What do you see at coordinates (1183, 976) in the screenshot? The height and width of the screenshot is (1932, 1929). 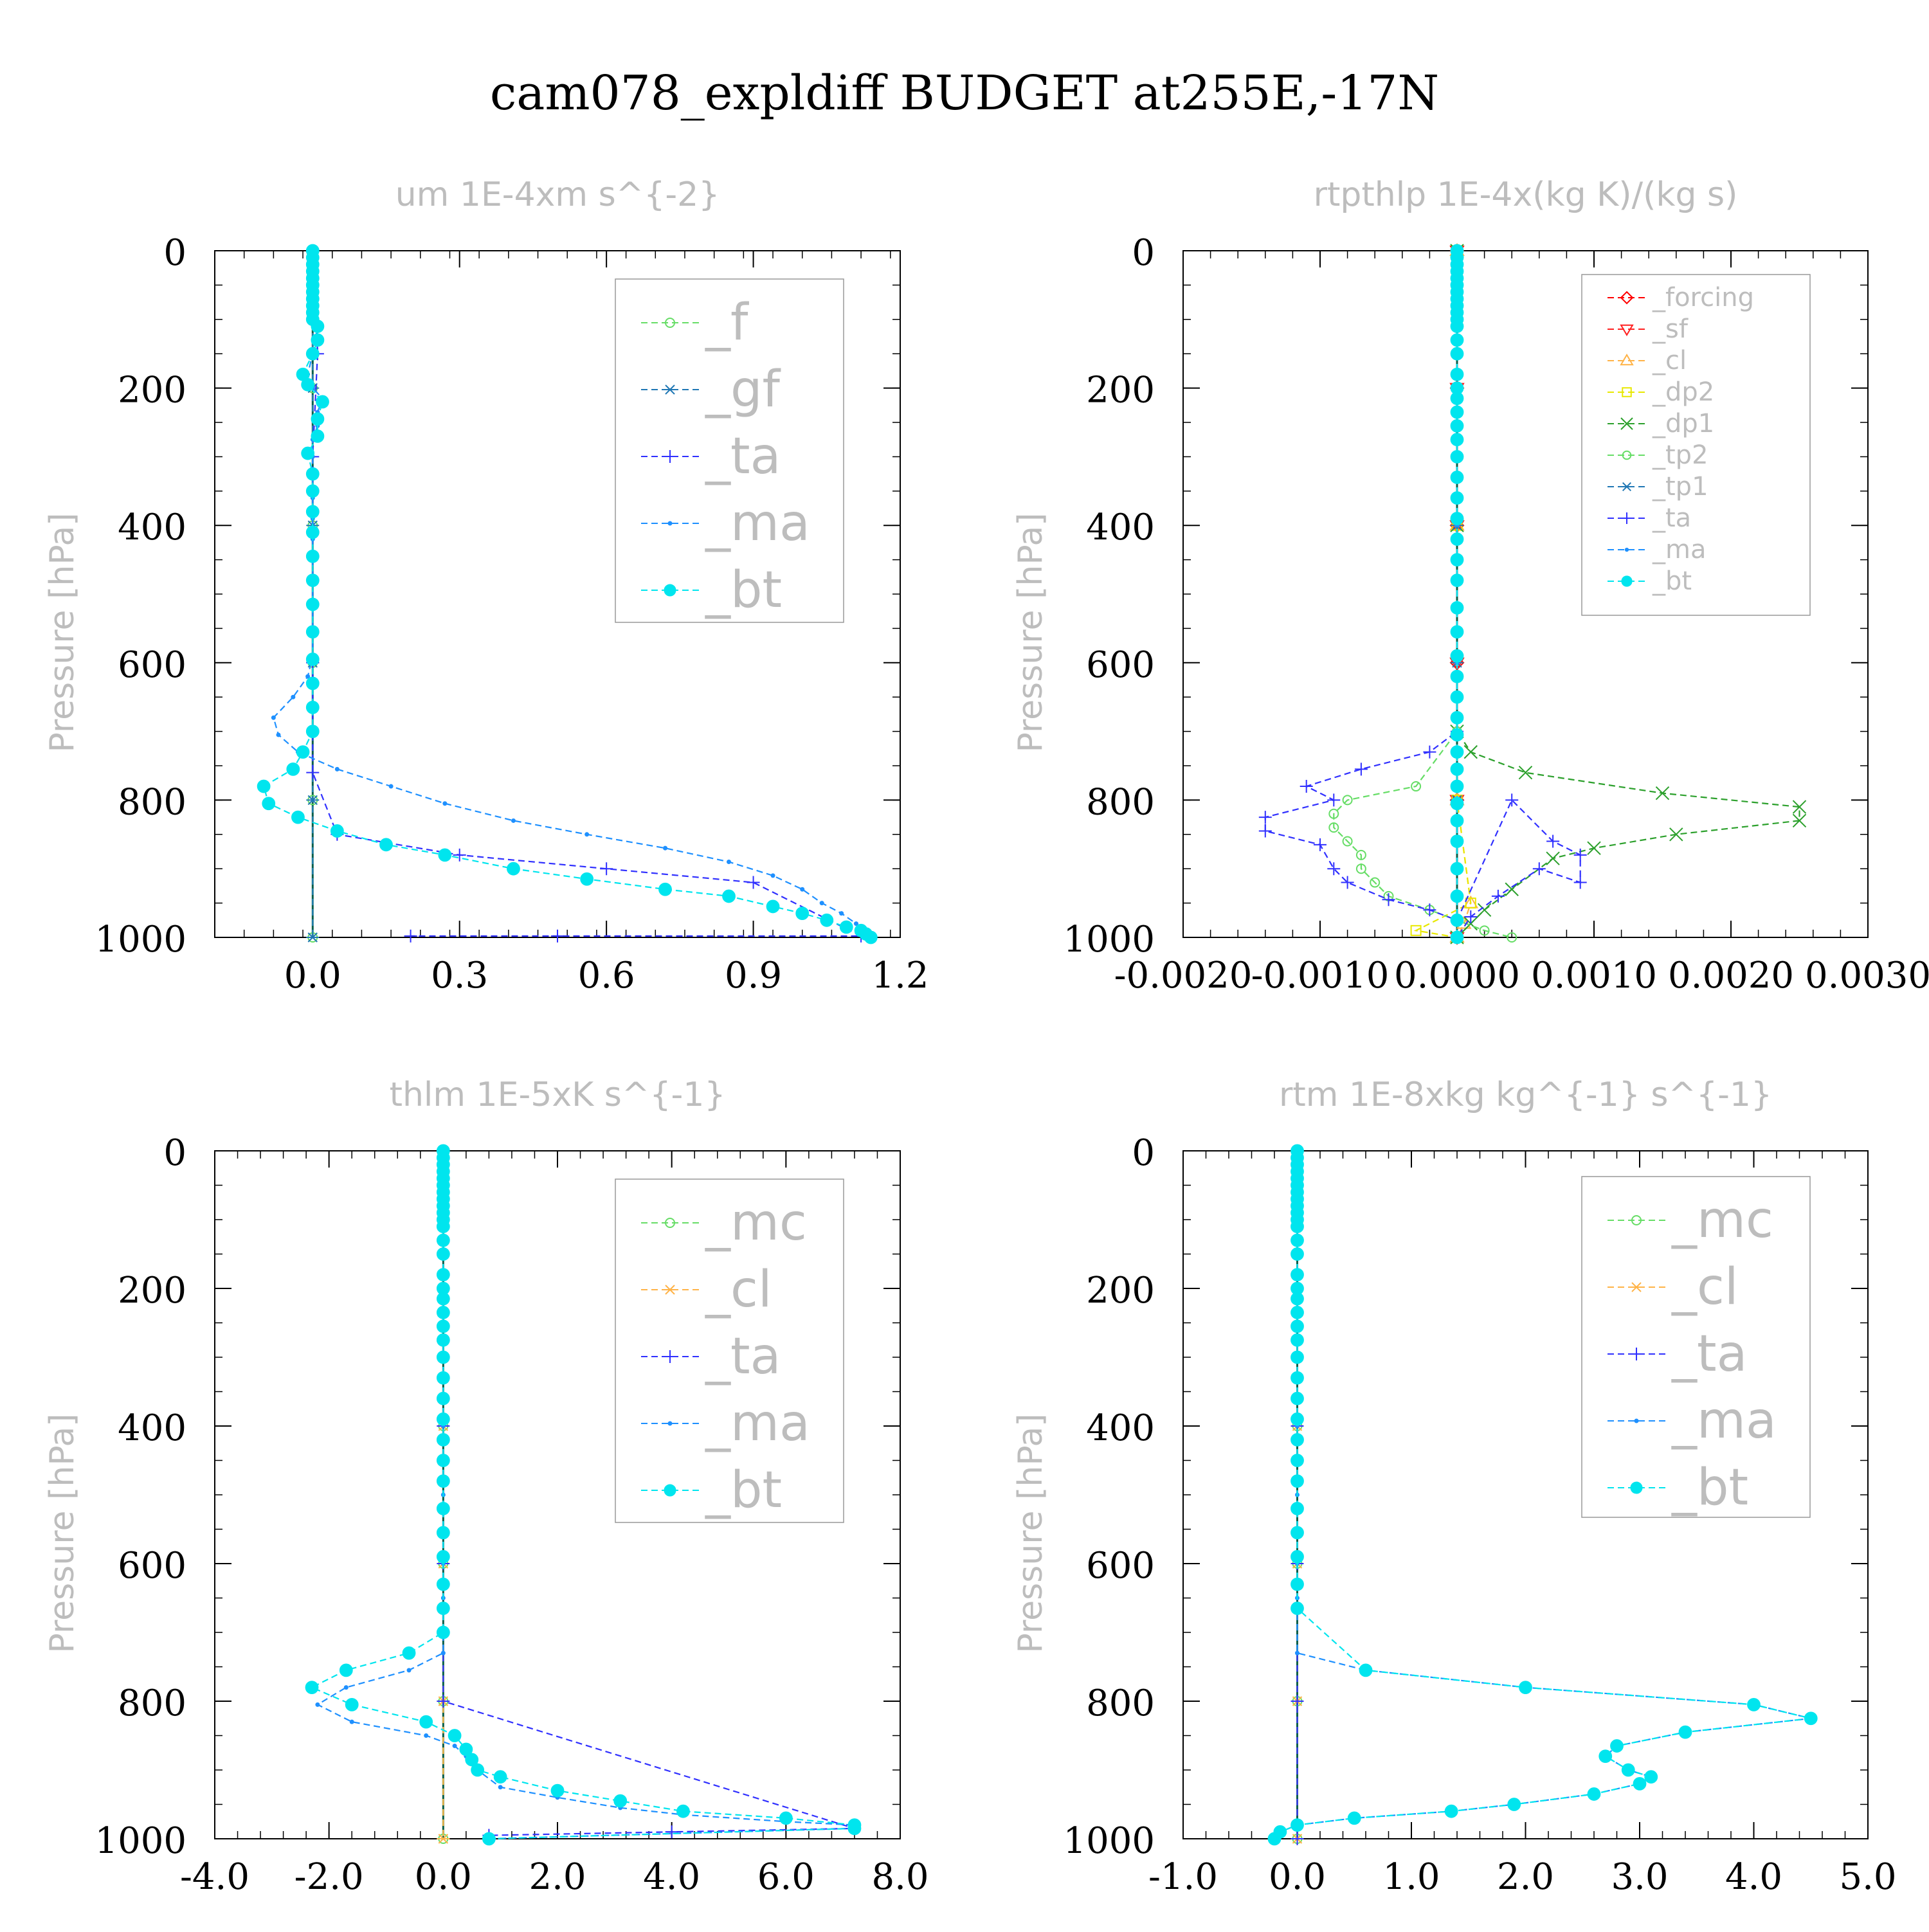 I see `x-tick-label: -0.0020` at bounding box center [1183, 976].